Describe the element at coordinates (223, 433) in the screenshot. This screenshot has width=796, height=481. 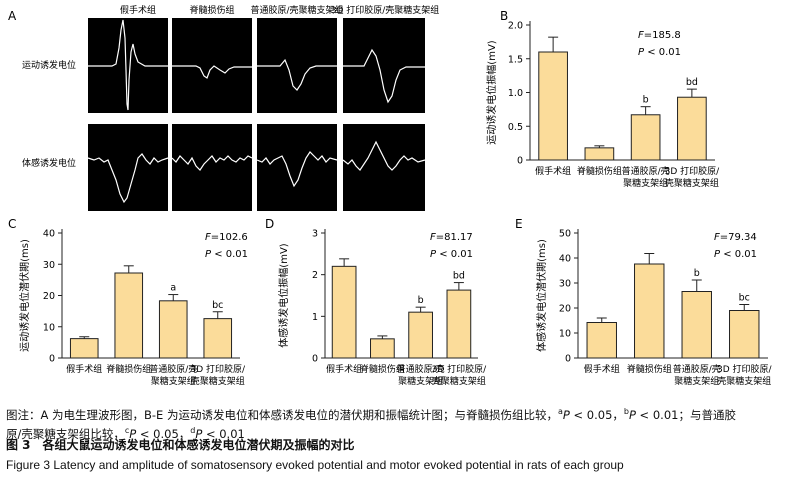
I see `note-text-6: < 0.01` at that location.